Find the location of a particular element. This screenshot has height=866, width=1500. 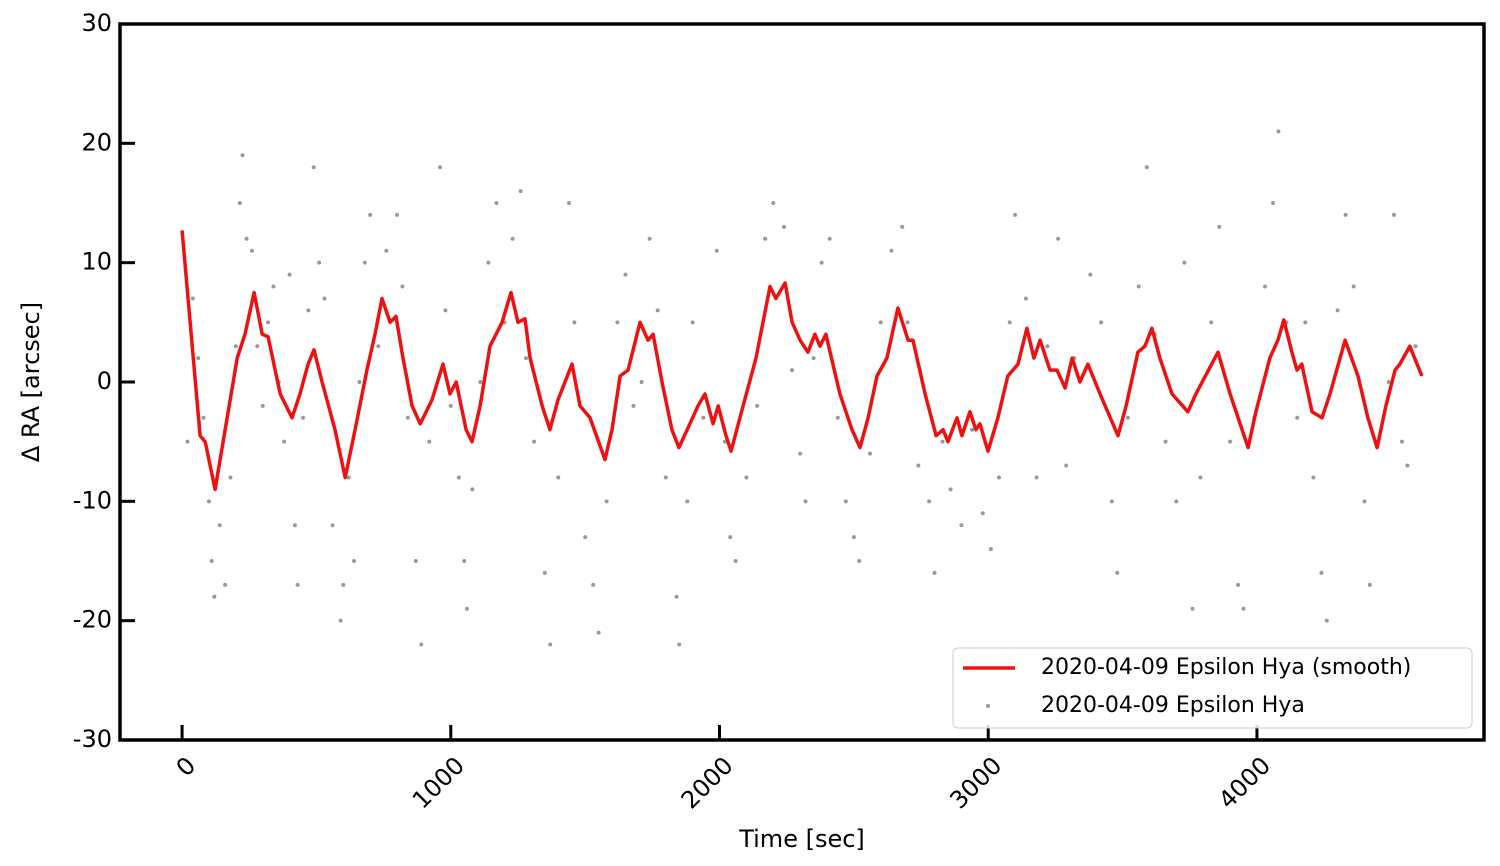

x-tick-label: 4000 is located at coordinates (1244, 782).